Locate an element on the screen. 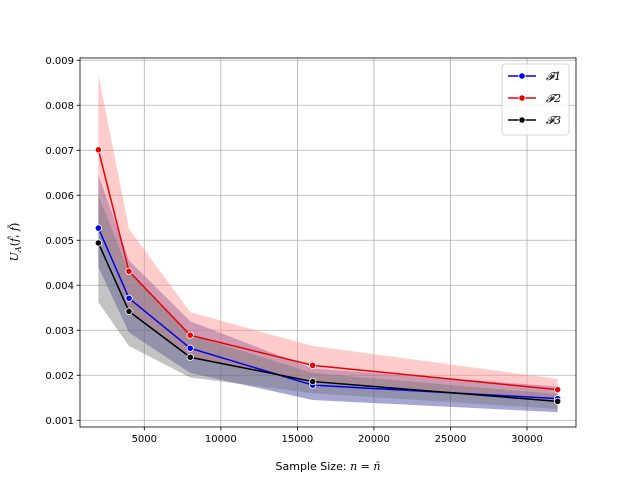  y-tick-label: 0.001 is located at coordinates (59, 421).